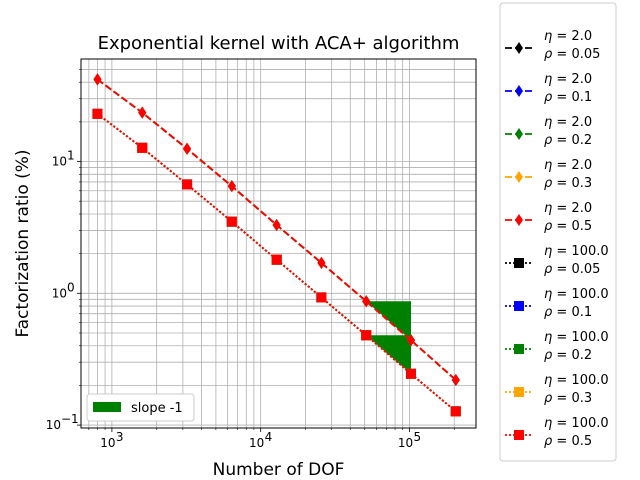 This screenshot has width=640, height=480. I want to click on y-tick-exponent: 0, so click(71, 287).